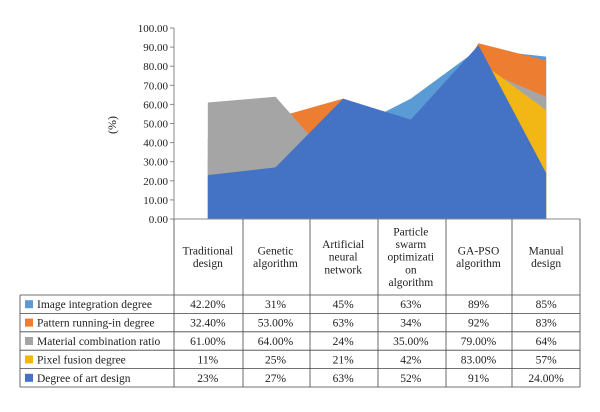 This screenshot has width=600, height=412. Describe the element at coordinates (343, 258) in the screenshot. I see `category-label: neural` at that location.